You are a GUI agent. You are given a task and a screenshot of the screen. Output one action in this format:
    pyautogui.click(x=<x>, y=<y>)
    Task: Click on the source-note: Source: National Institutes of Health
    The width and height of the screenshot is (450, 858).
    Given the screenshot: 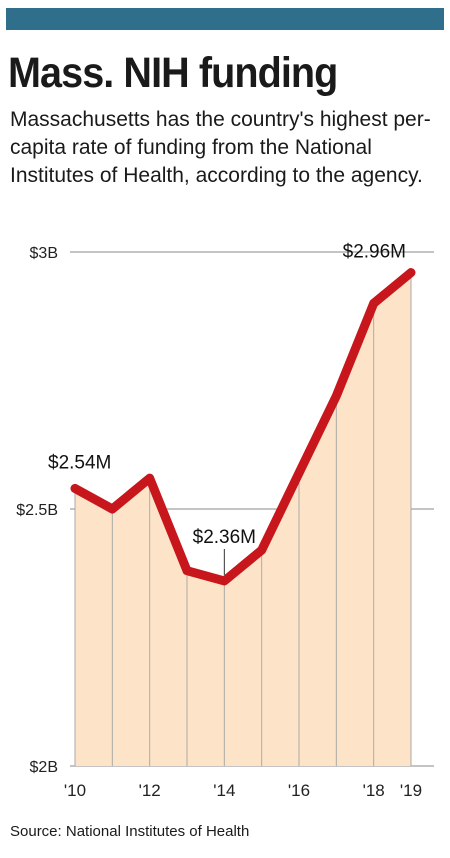 What is the action you would take?
    pyautogui.click(x=130, y=831)
    